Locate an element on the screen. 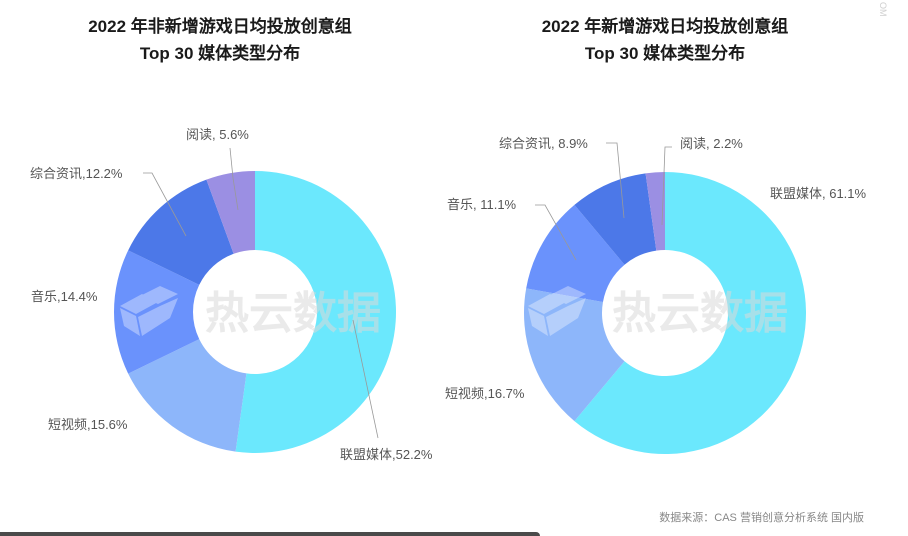 This screenshot has height=536, width=908. left-chart-title-line2: Top 30 媒体类型分布 is located at coordinates (220, 53).